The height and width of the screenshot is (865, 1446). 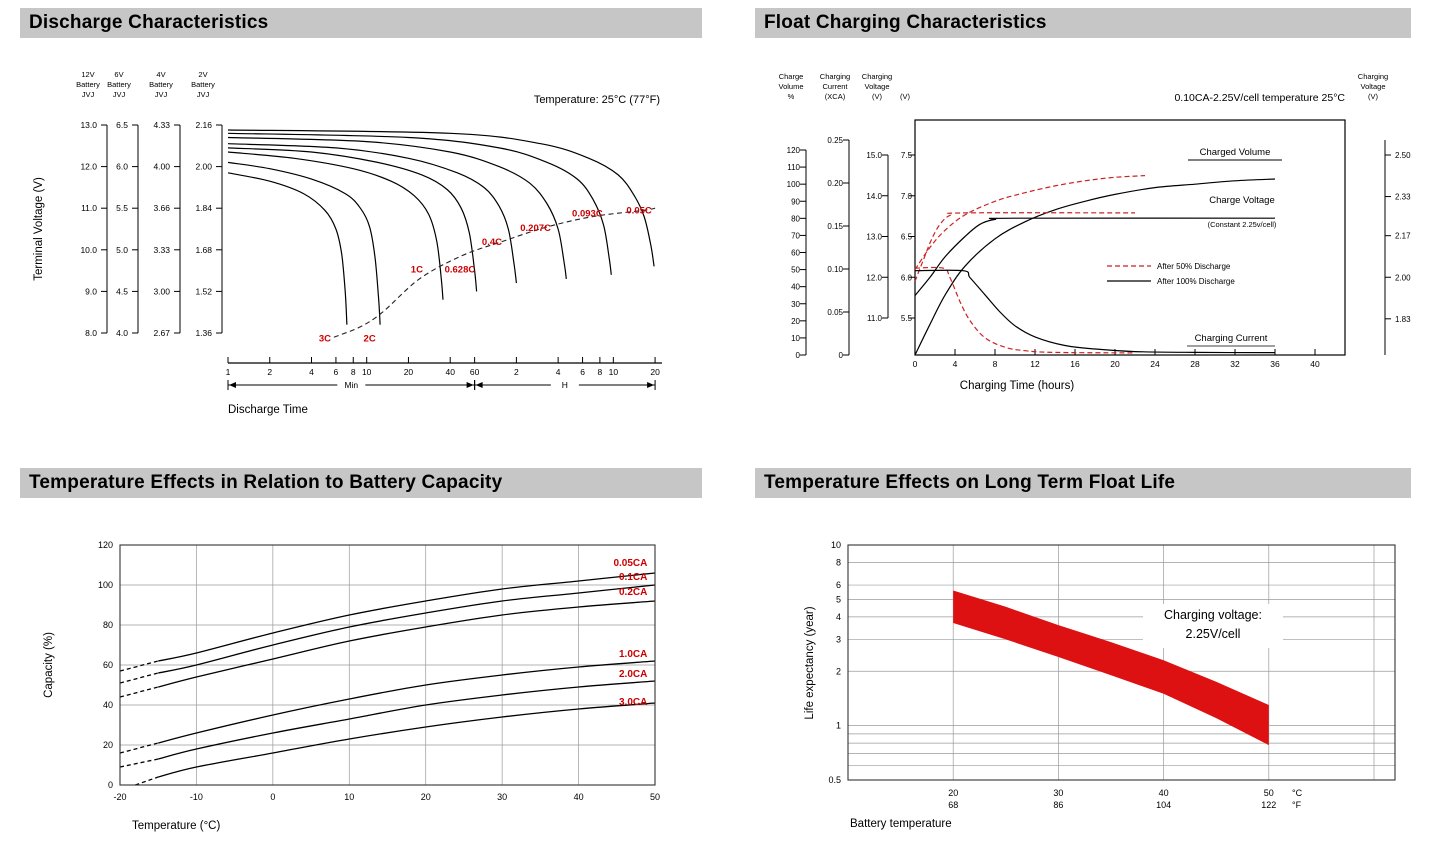 What do you see at coordinates (460, 270) in the screenshot?
I see `series-label-0.628C: 0.628C` at bounding box center [460, 270].